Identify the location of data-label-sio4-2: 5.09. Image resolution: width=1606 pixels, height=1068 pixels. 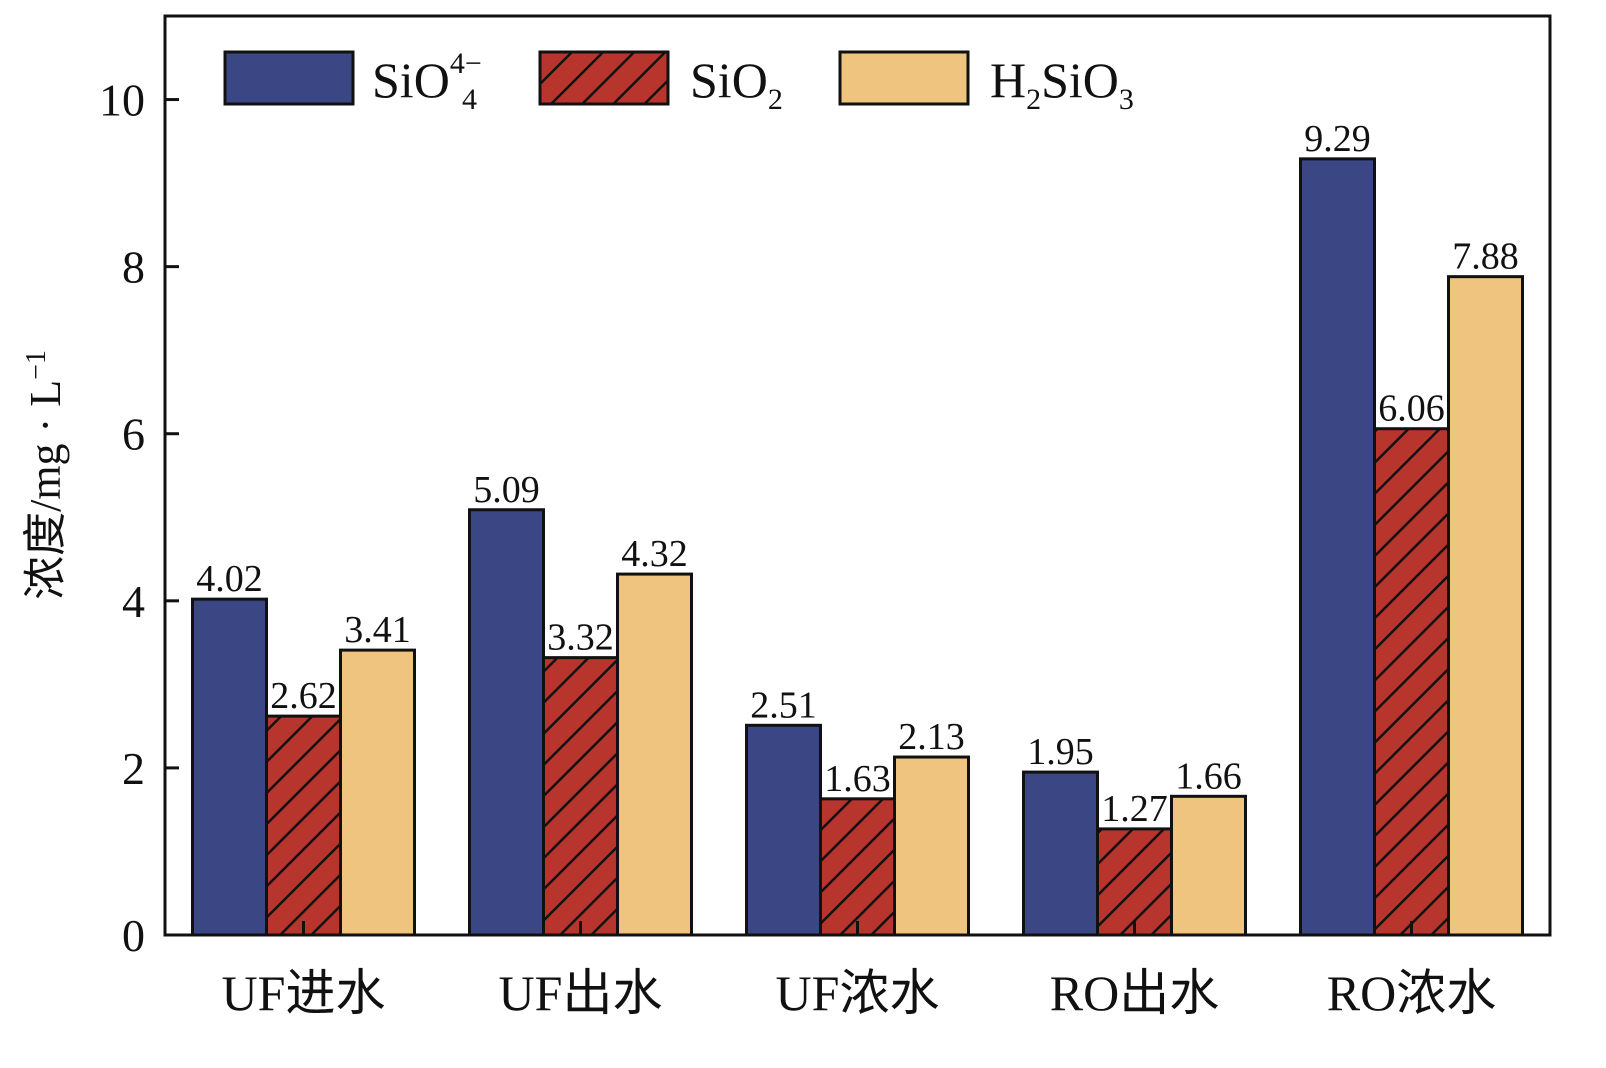
(506, 490).